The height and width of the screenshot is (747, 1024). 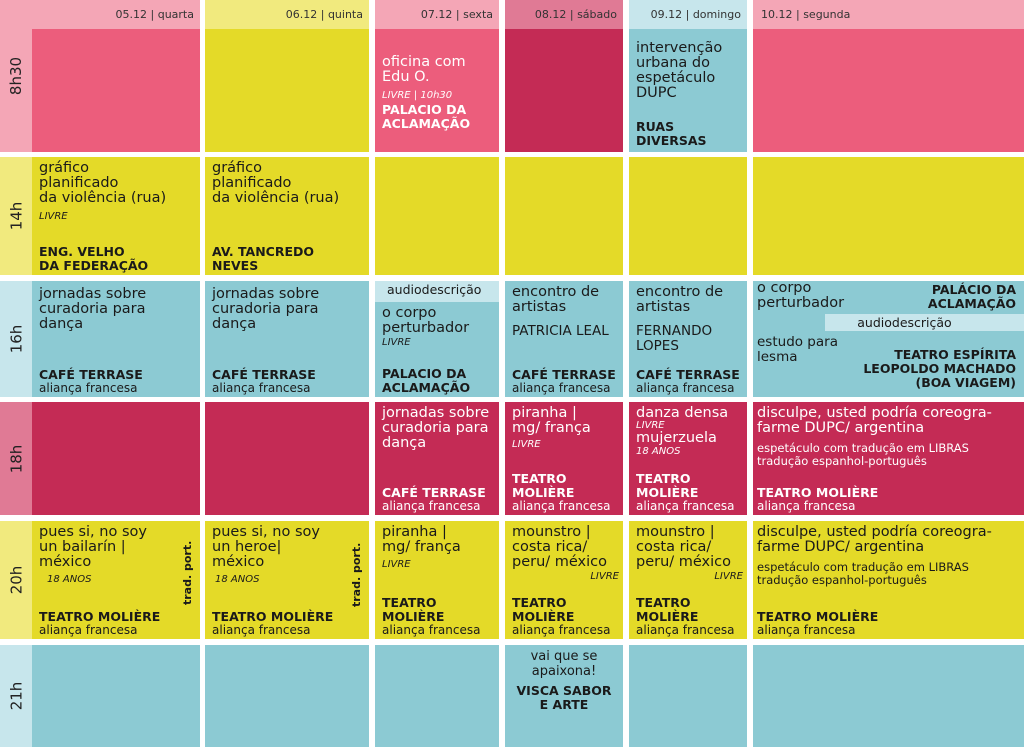 What do you see at coordinates (345, 14) in the screenshot?
I see `day-name: quinta` at bounding box center [345, 14].